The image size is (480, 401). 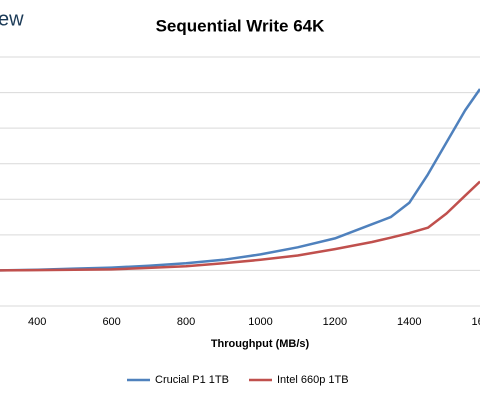 What do you see at coordinates (192, 380) in the screenshot?
I see `legend-label: Crucial P1 1TB` at bounding box center [192, 380].